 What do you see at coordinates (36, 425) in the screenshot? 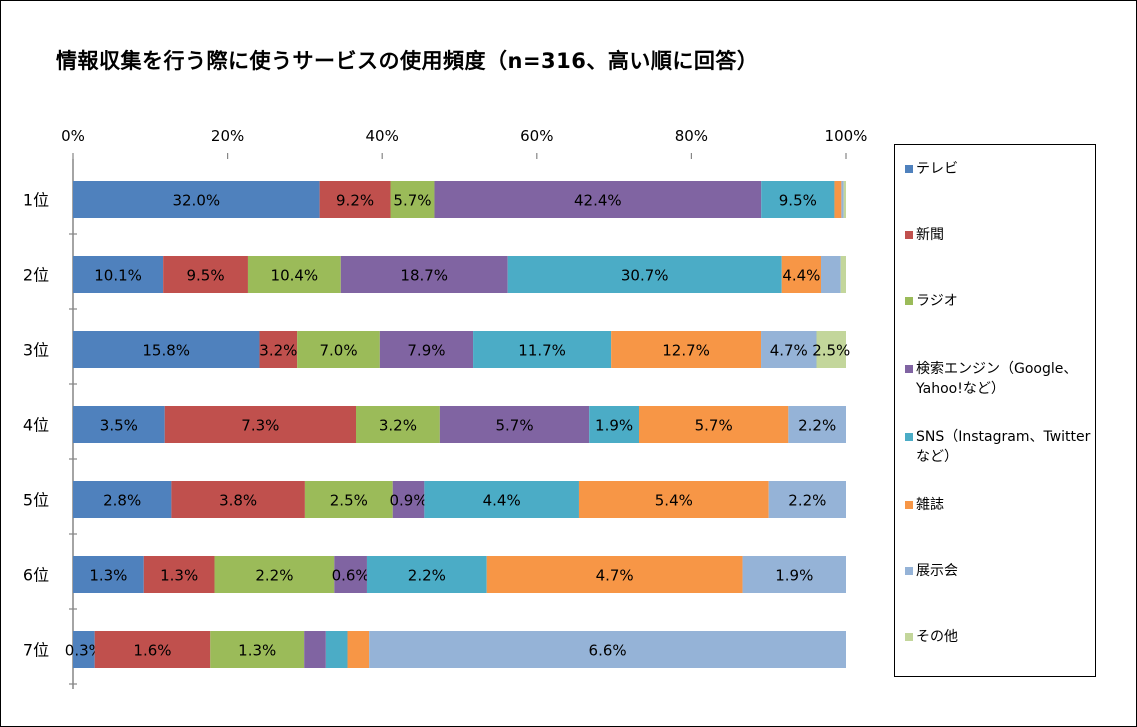
I see `category-label: 4位` at bounding box center [36, 425].